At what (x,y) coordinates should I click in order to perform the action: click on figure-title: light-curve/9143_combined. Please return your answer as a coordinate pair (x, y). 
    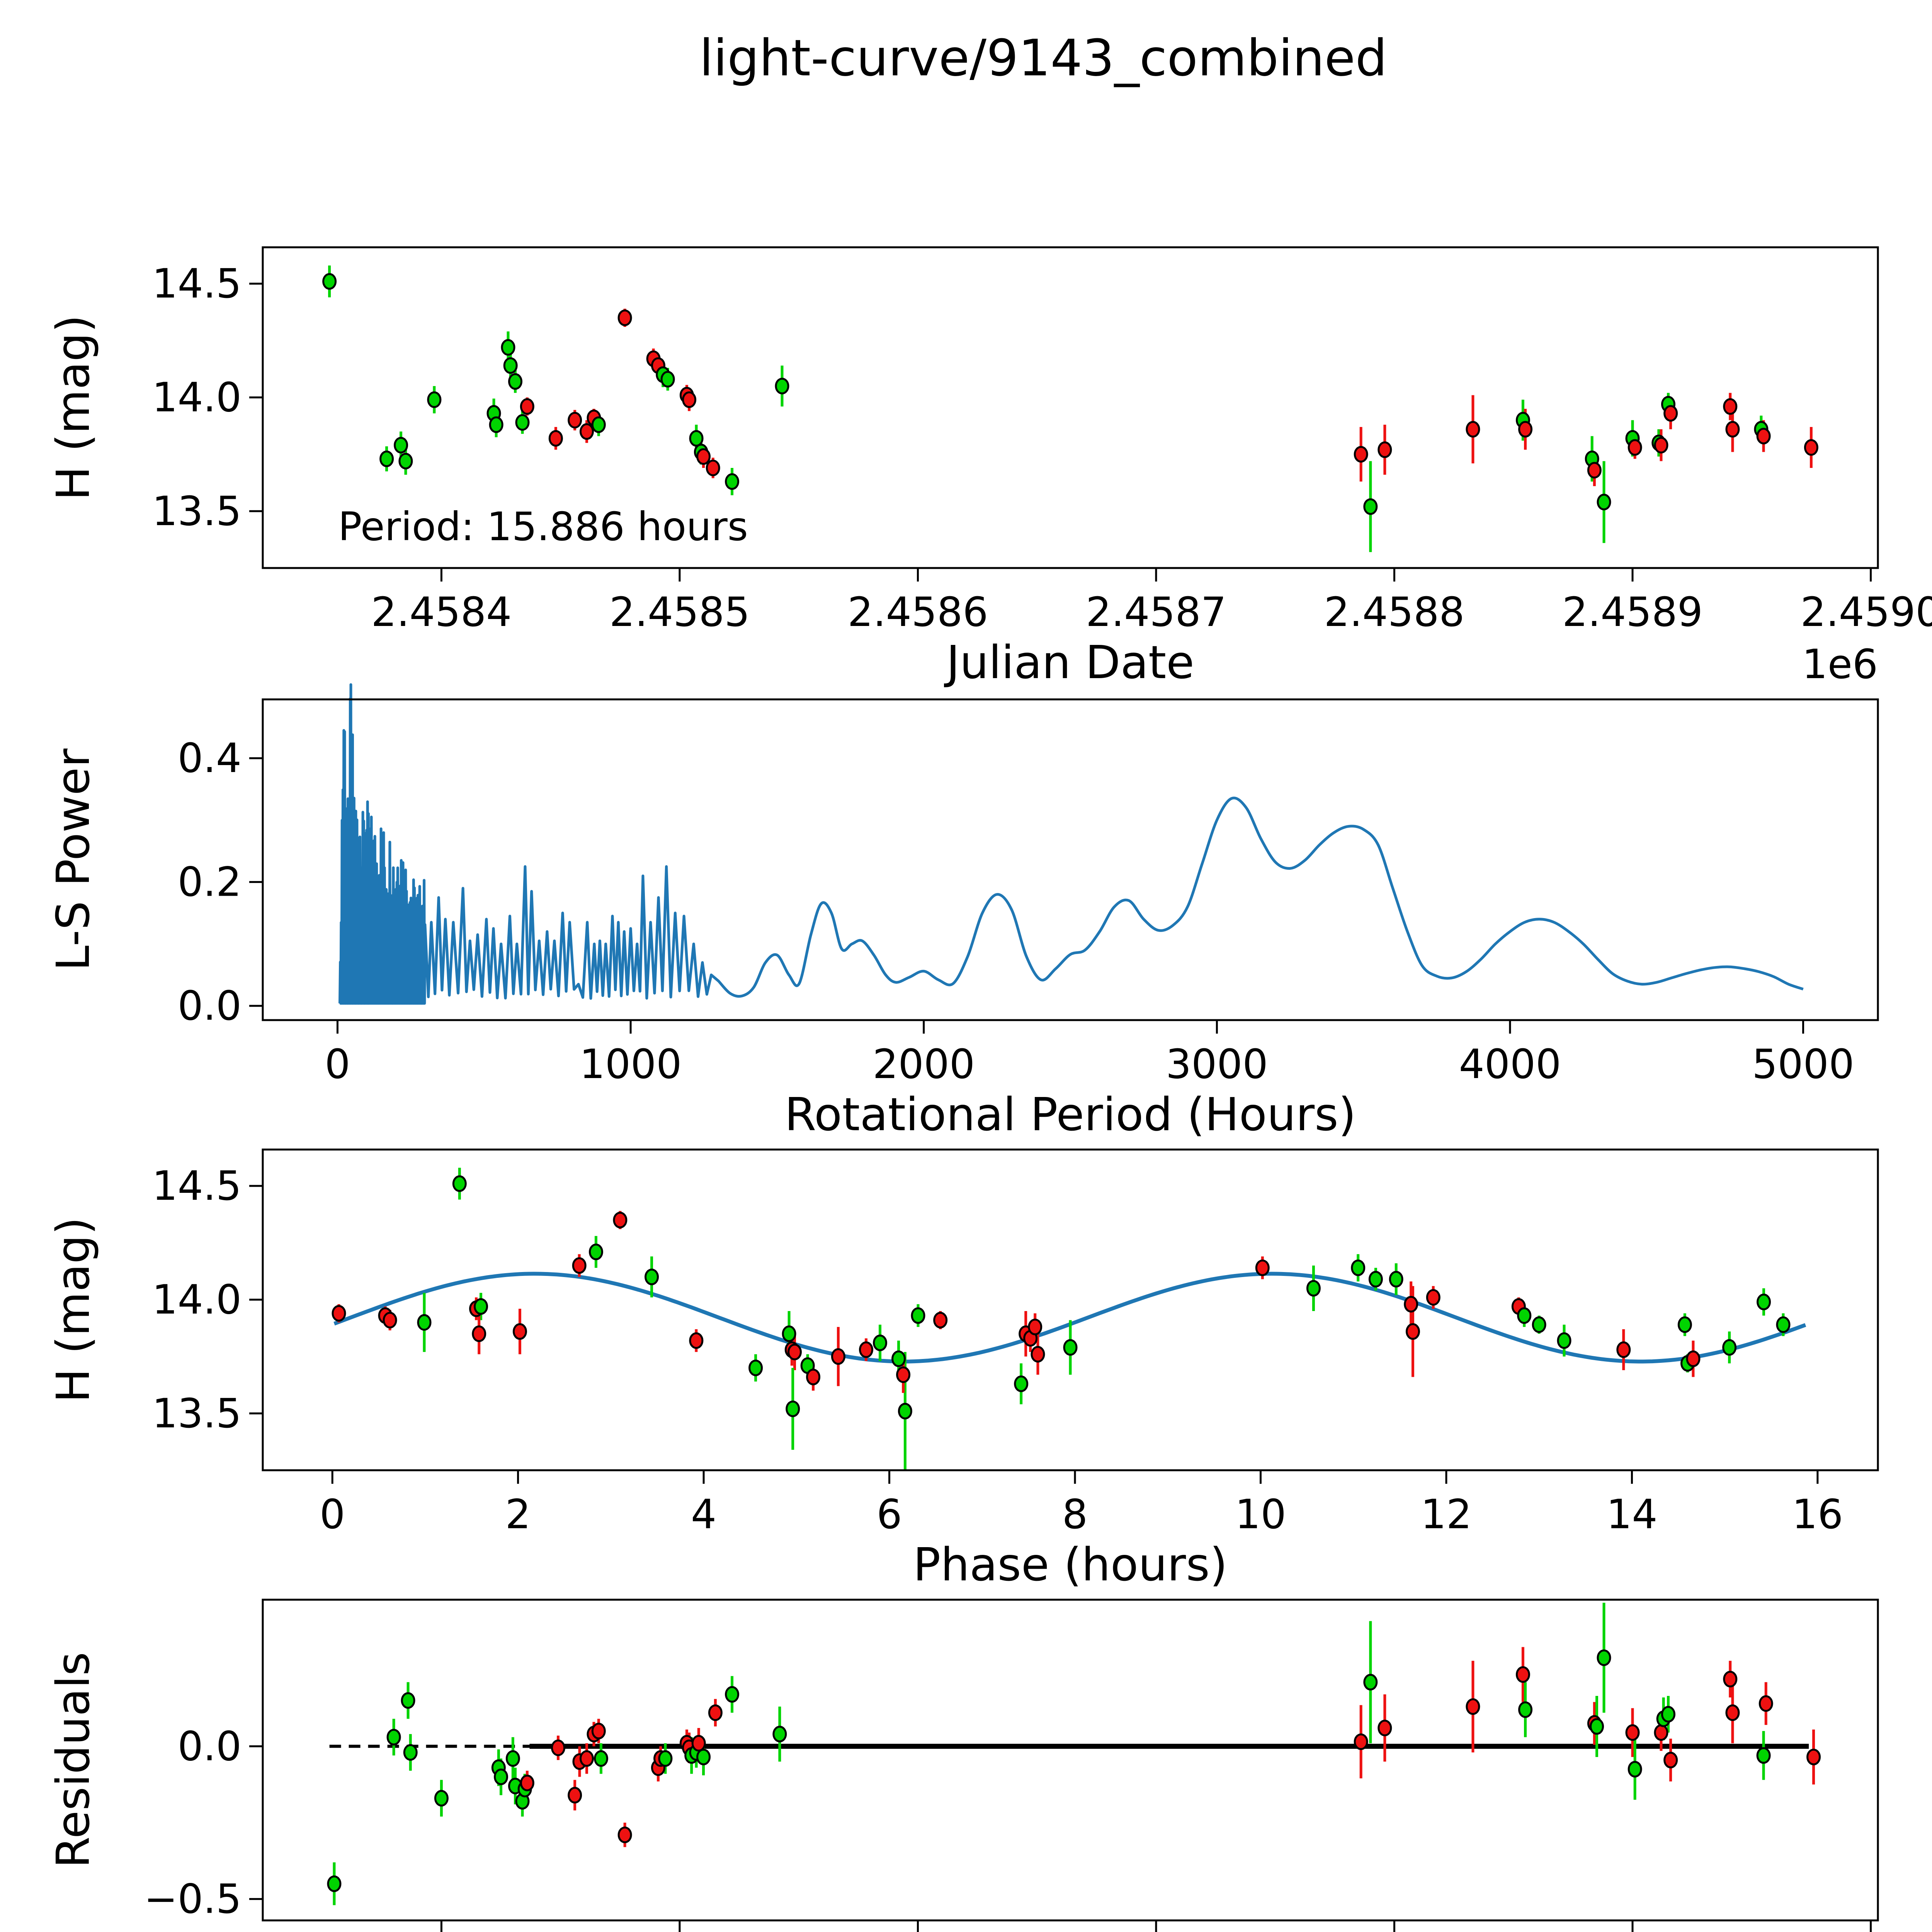
    Looking at the image, I should click on (1043, 58).